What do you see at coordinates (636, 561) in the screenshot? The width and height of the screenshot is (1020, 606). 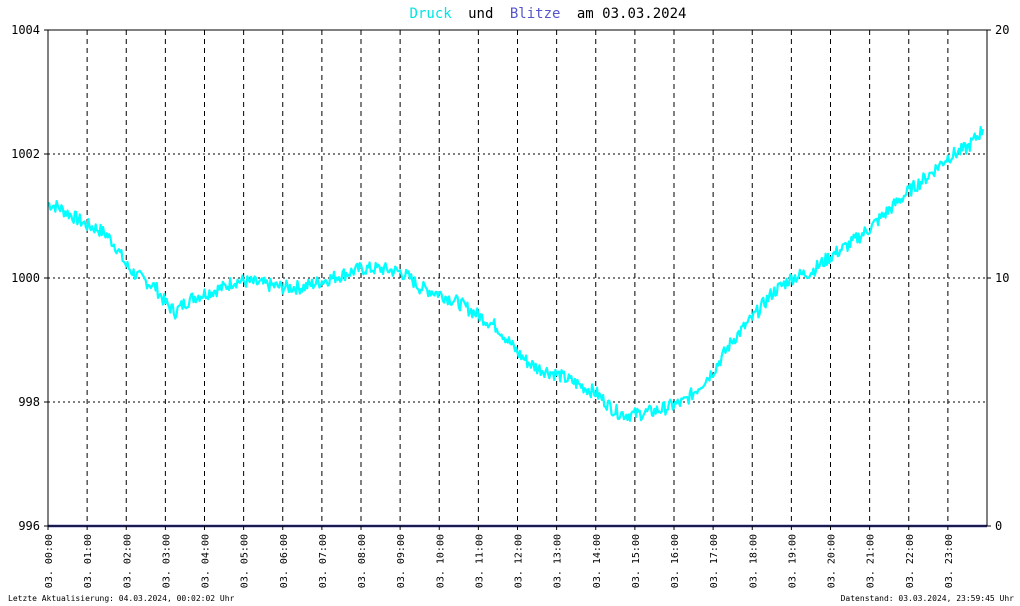 I see `x-tick-label: 03. 15:00` at bounding box center [636, 561].